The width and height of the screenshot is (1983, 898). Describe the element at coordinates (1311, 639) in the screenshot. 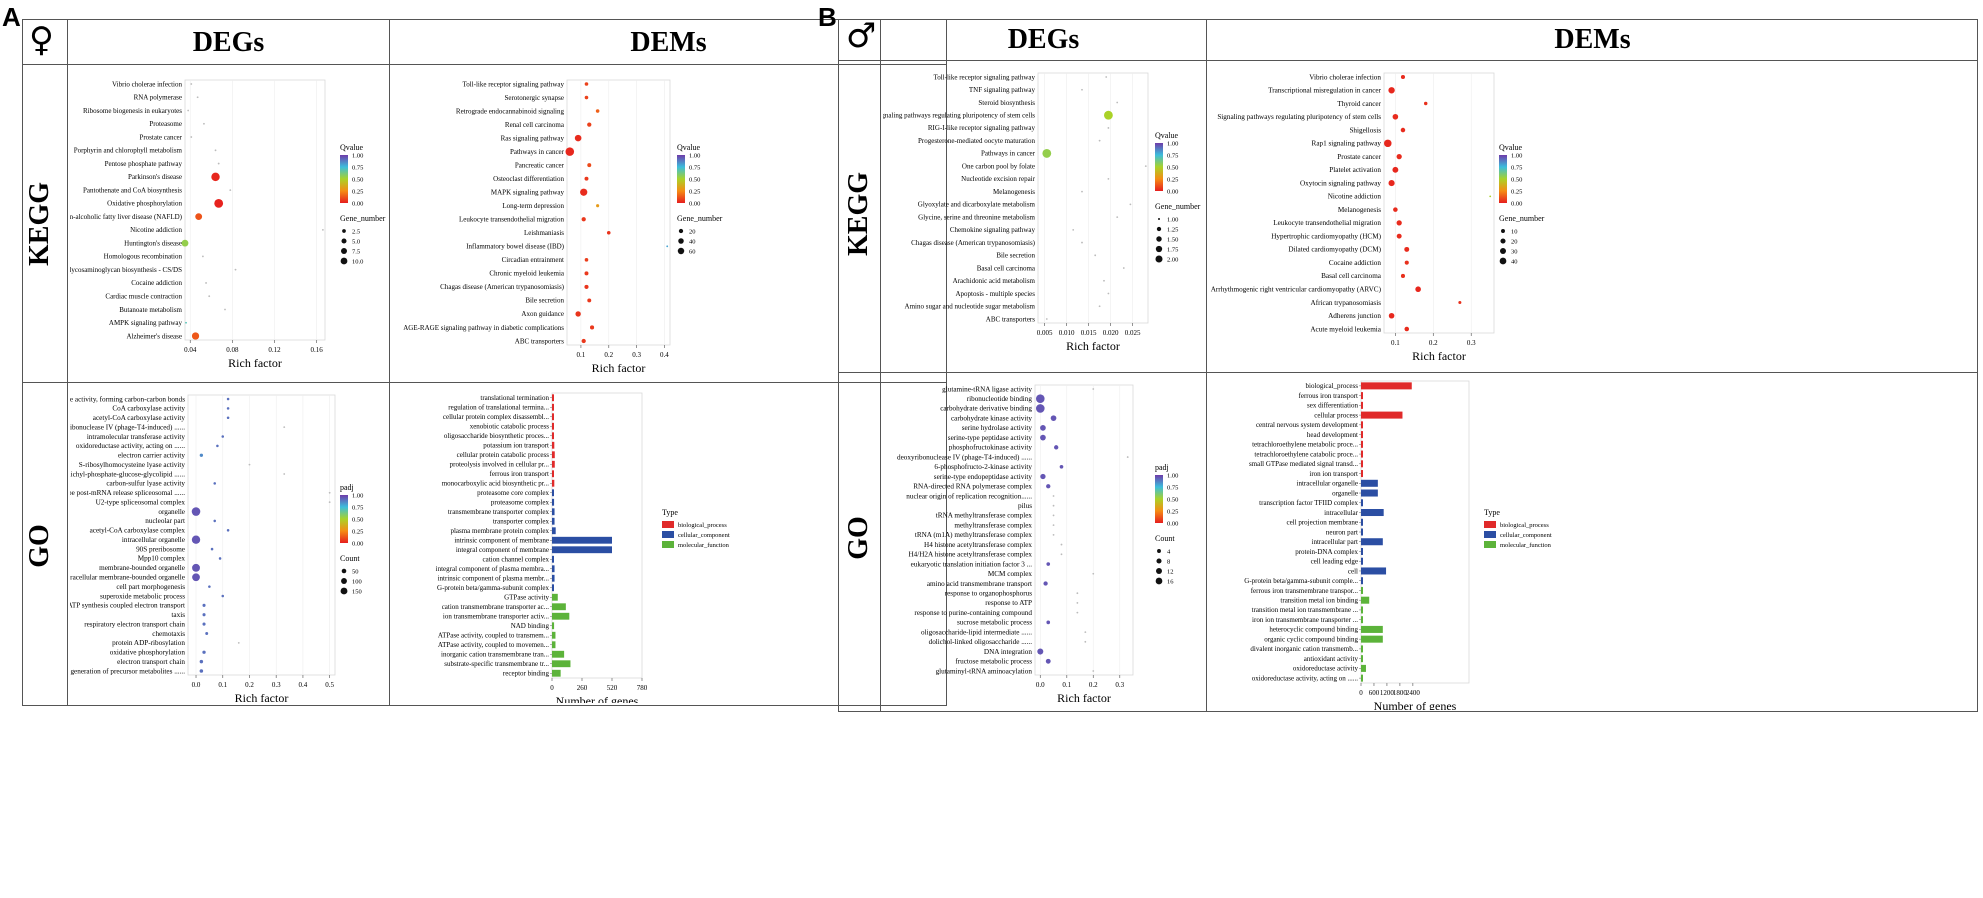

I see `y-tick-label: organic cyclic compound binding` at that location.